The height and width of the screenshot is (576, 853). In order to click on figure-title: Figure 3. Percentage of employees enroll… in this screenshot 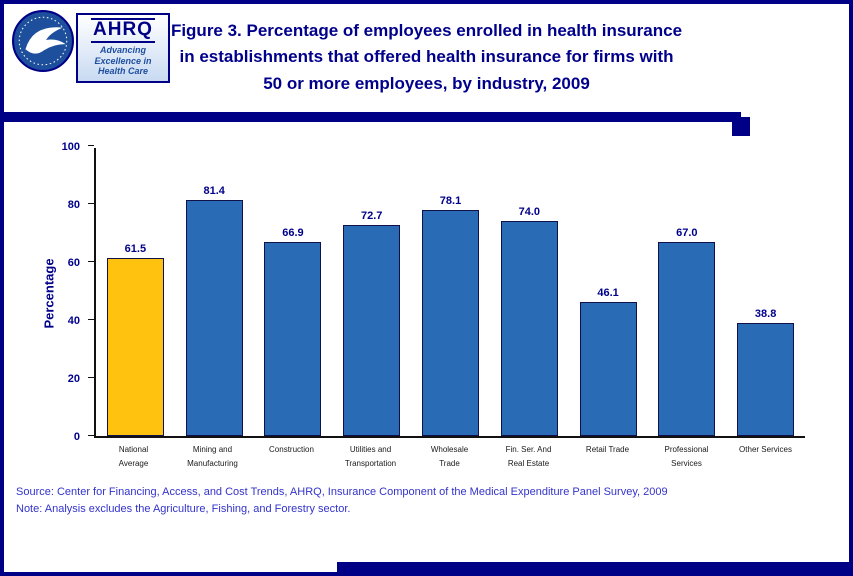, I will do `click(426, 57)`.